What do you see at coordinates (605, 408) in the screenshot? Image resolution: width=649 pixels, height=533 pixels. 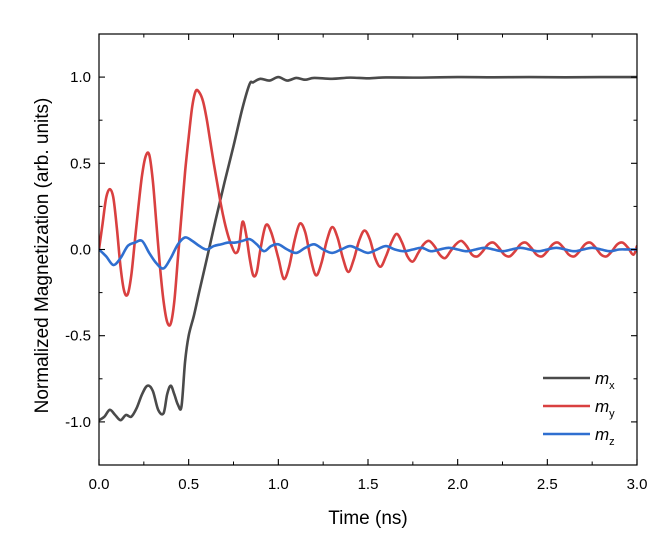 I see `legend-label-my: my` at bounding box center [605, 408].